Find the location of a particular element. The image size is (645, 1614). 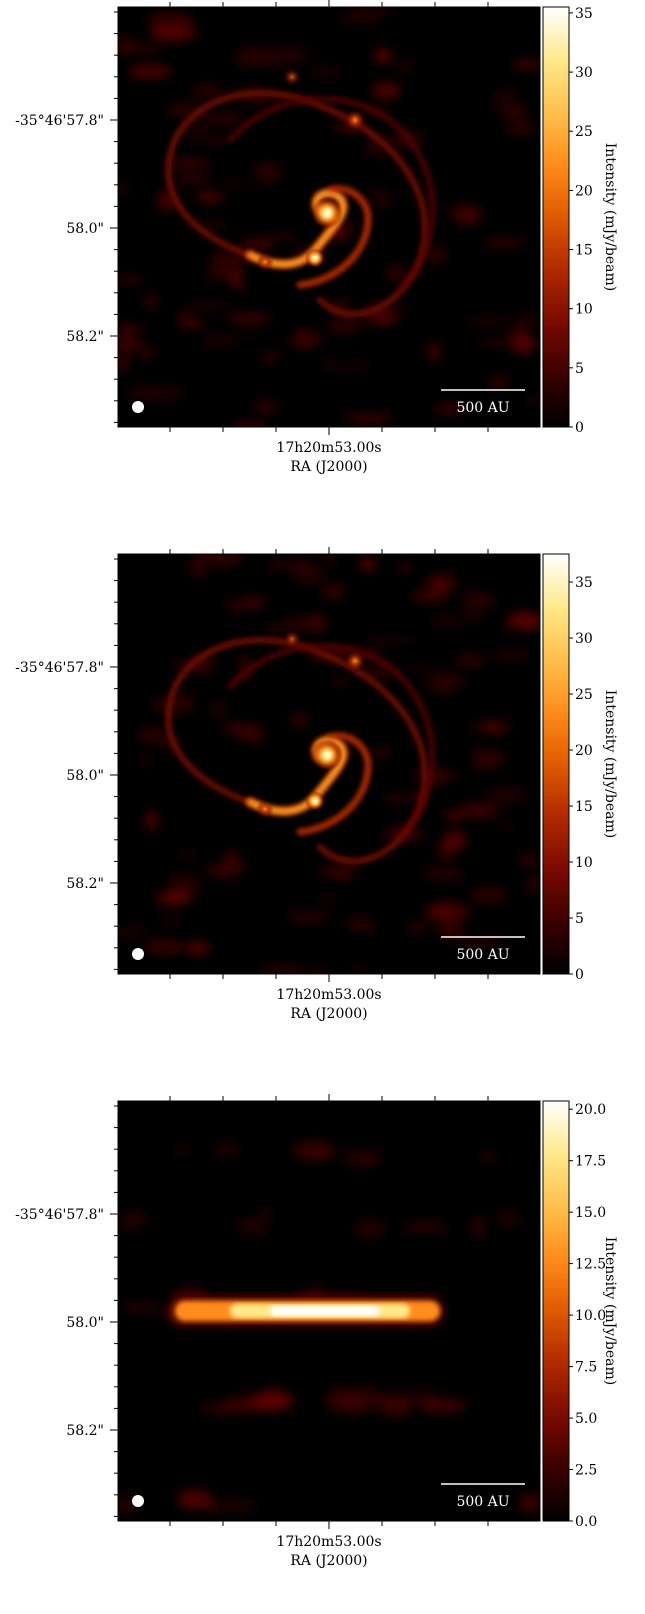

colorbar-tick-label: 20.0 is located at coordinates (590, 1110).